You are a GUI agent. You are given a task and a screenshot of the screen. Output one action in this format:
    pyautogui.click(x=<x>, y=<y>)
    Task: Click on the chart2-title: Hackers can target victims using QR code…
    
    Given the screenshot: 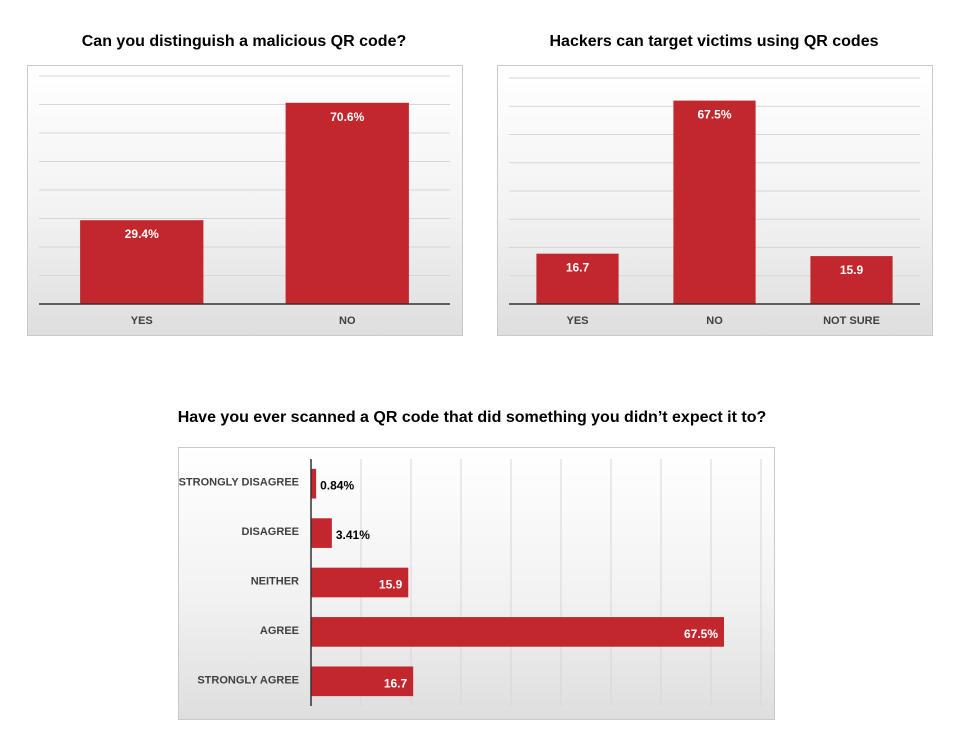 What is the action you would take?
    pyautogui.click(x=714, y=41)
    